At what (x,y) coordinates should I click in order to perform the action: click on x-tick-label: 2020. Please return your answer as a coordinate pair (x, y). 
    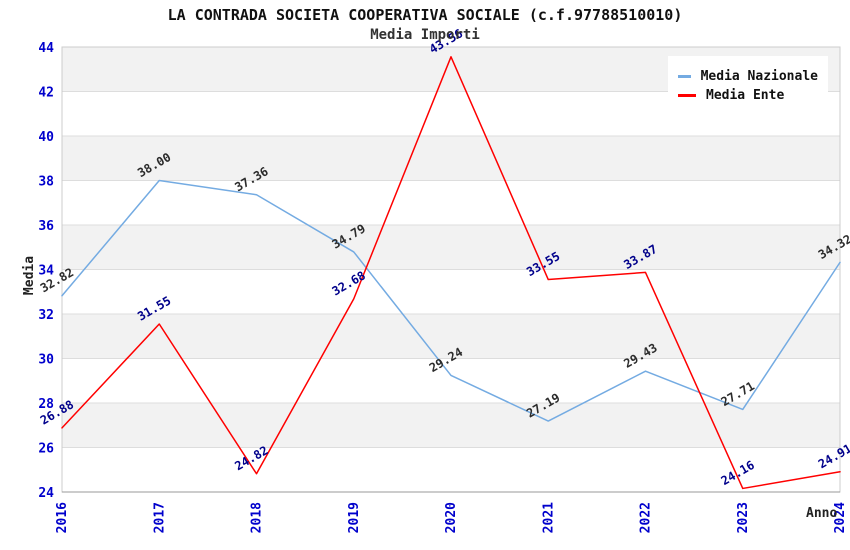
    Looking at the image, I should click on (451, 517).